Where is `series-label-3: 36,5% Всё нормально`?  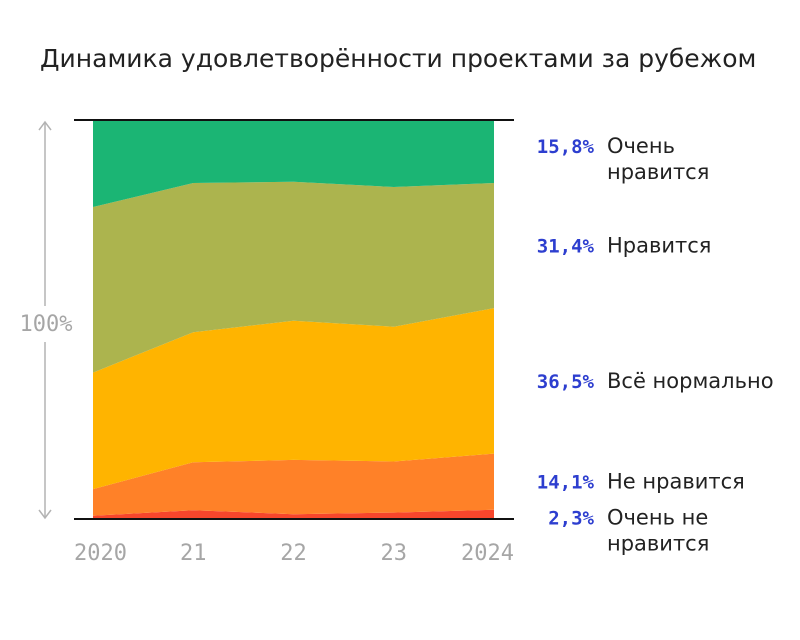 series-label-3: 36,5% Всё нормально is located at coordinates (655, 381).